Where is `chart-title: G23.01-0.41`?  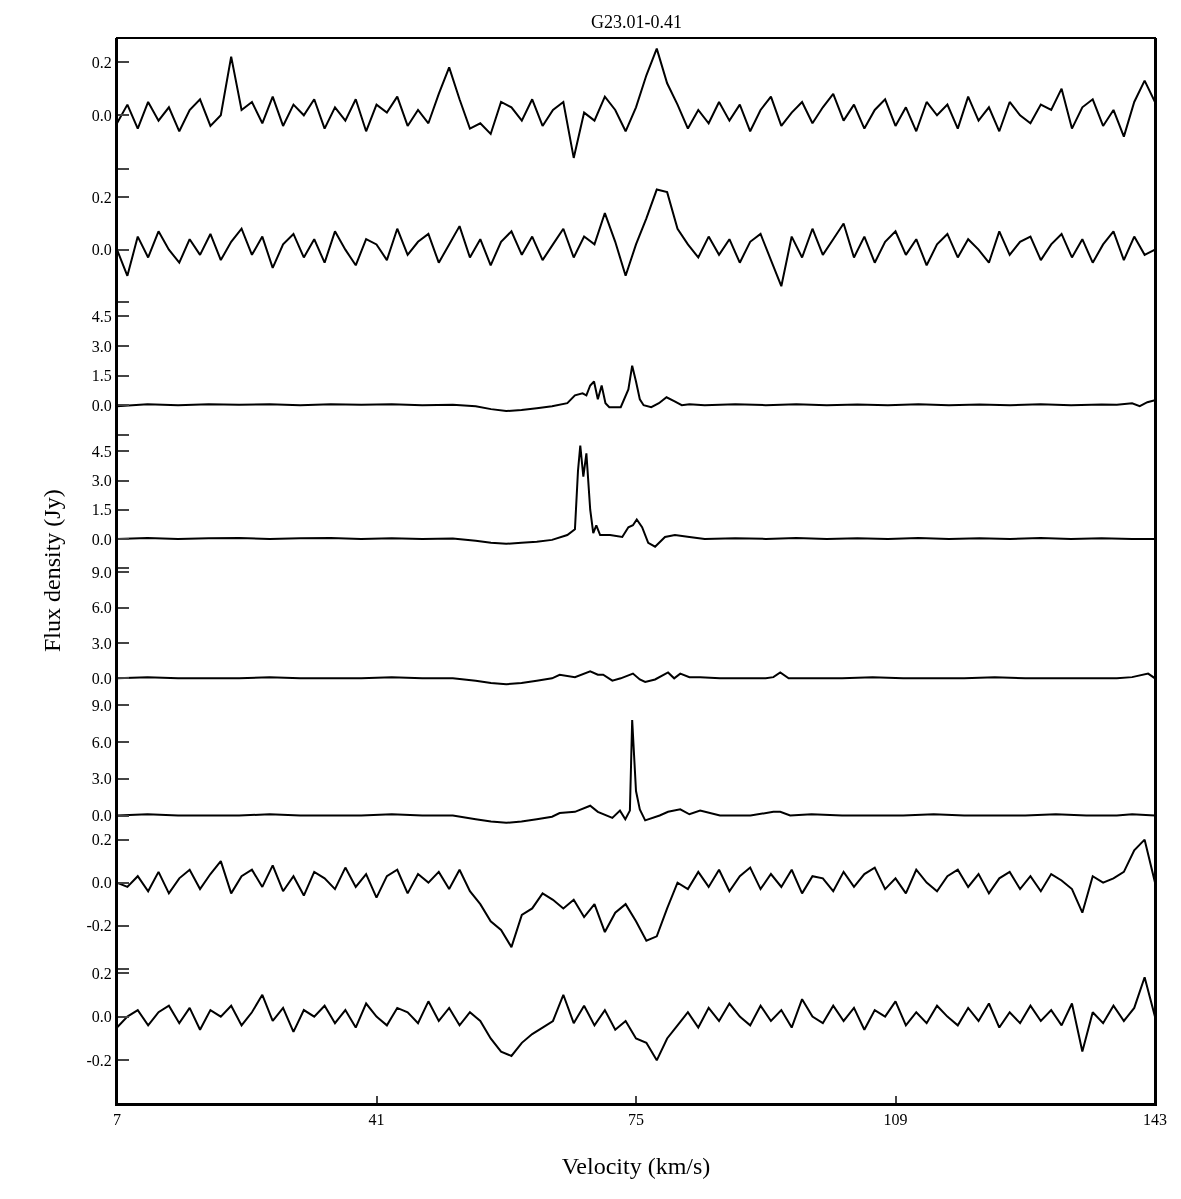 chart-title: G23.01-0.41 is located at coordinates (636, 22).